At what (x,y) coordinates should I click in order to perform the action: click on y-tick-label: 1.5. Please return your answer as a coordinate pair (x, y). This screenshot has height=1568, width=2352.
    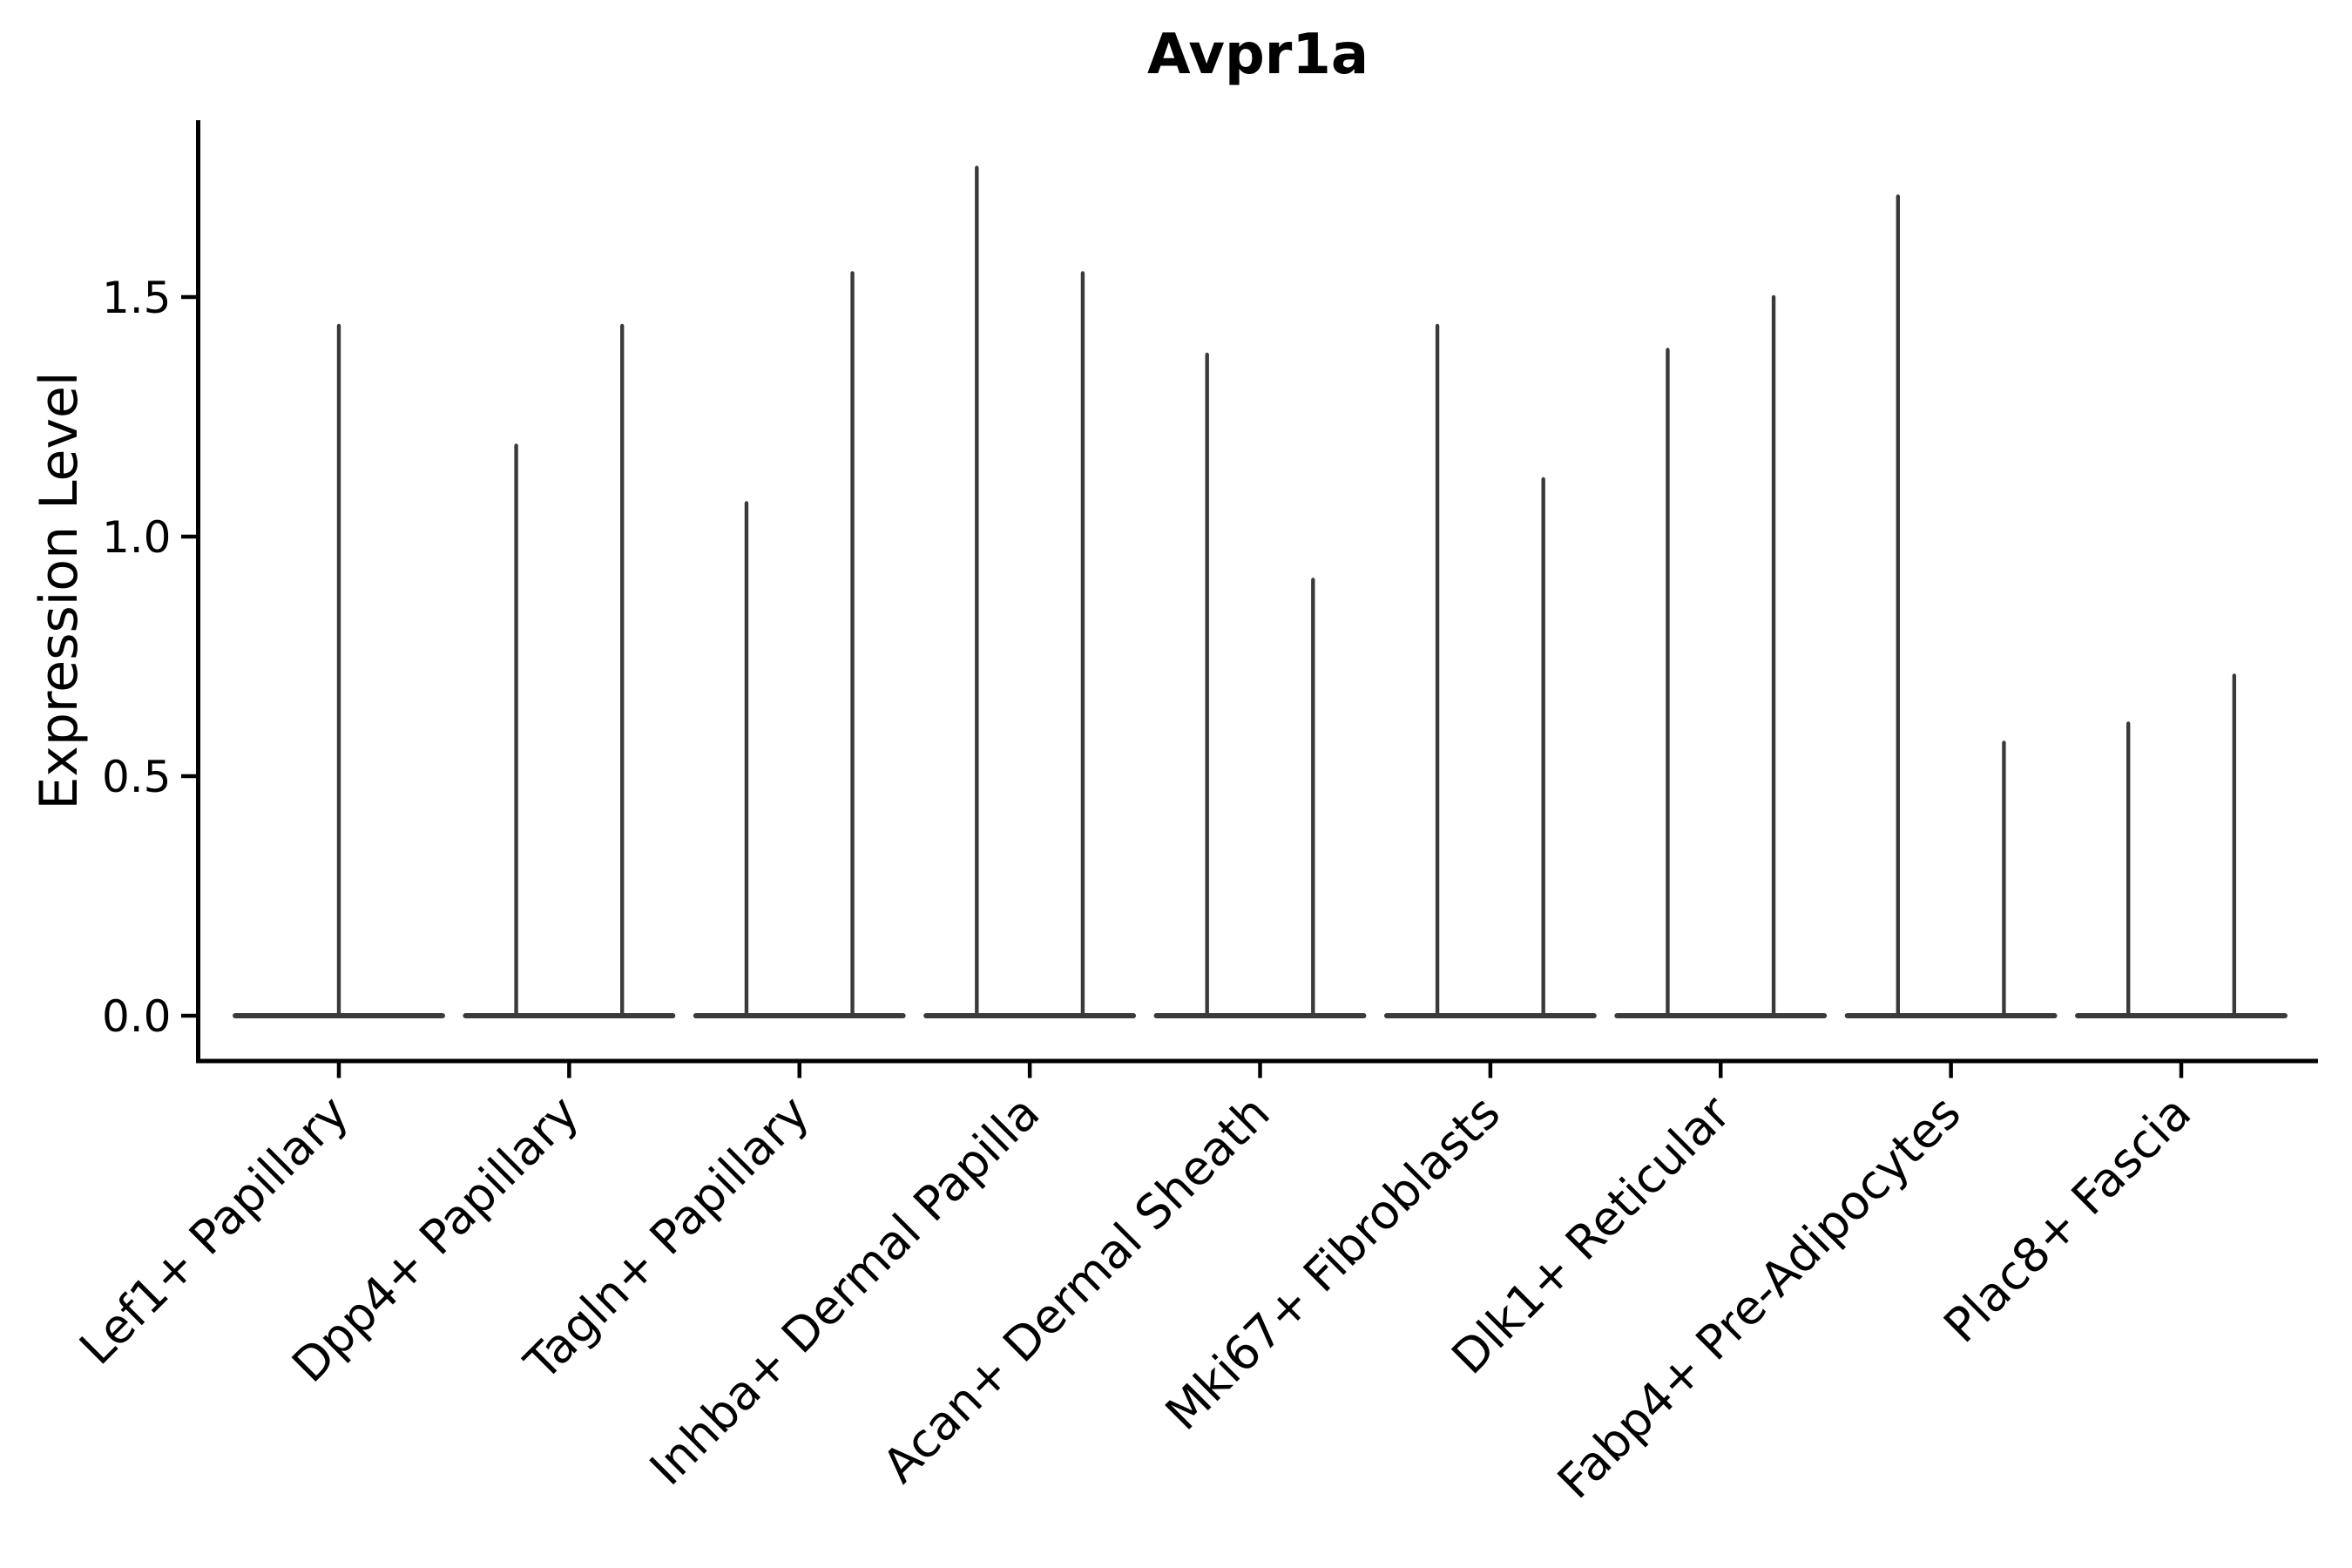
    Looking at the image, I should click on (137, 298).